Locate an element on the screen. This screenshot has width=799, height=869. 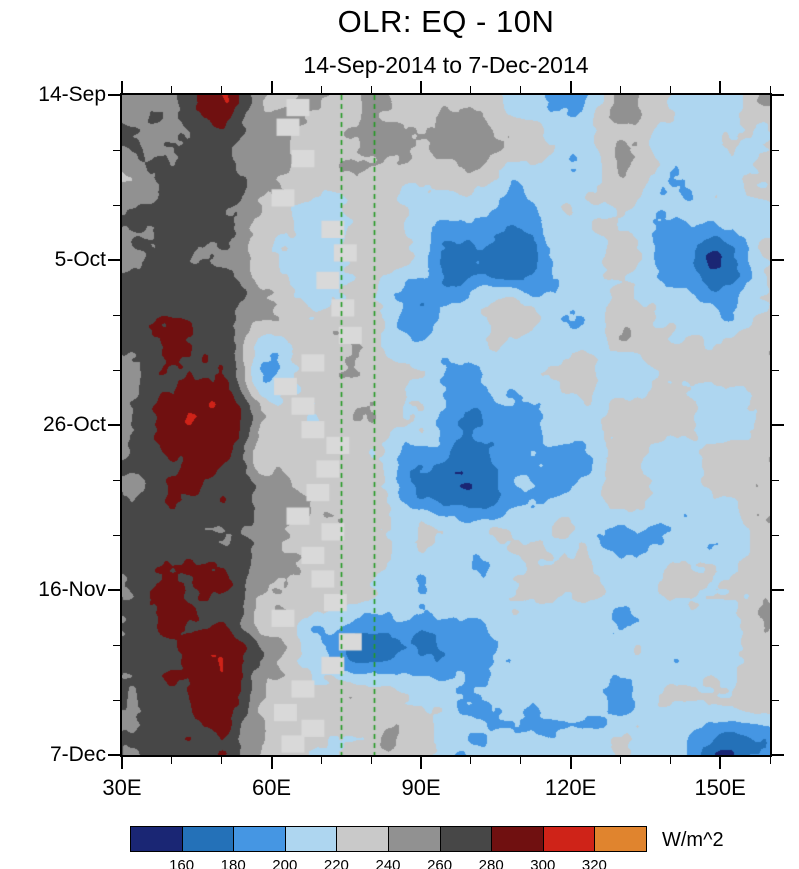
colorbar-tick-label: 180 is located at coordinates (233, 863).